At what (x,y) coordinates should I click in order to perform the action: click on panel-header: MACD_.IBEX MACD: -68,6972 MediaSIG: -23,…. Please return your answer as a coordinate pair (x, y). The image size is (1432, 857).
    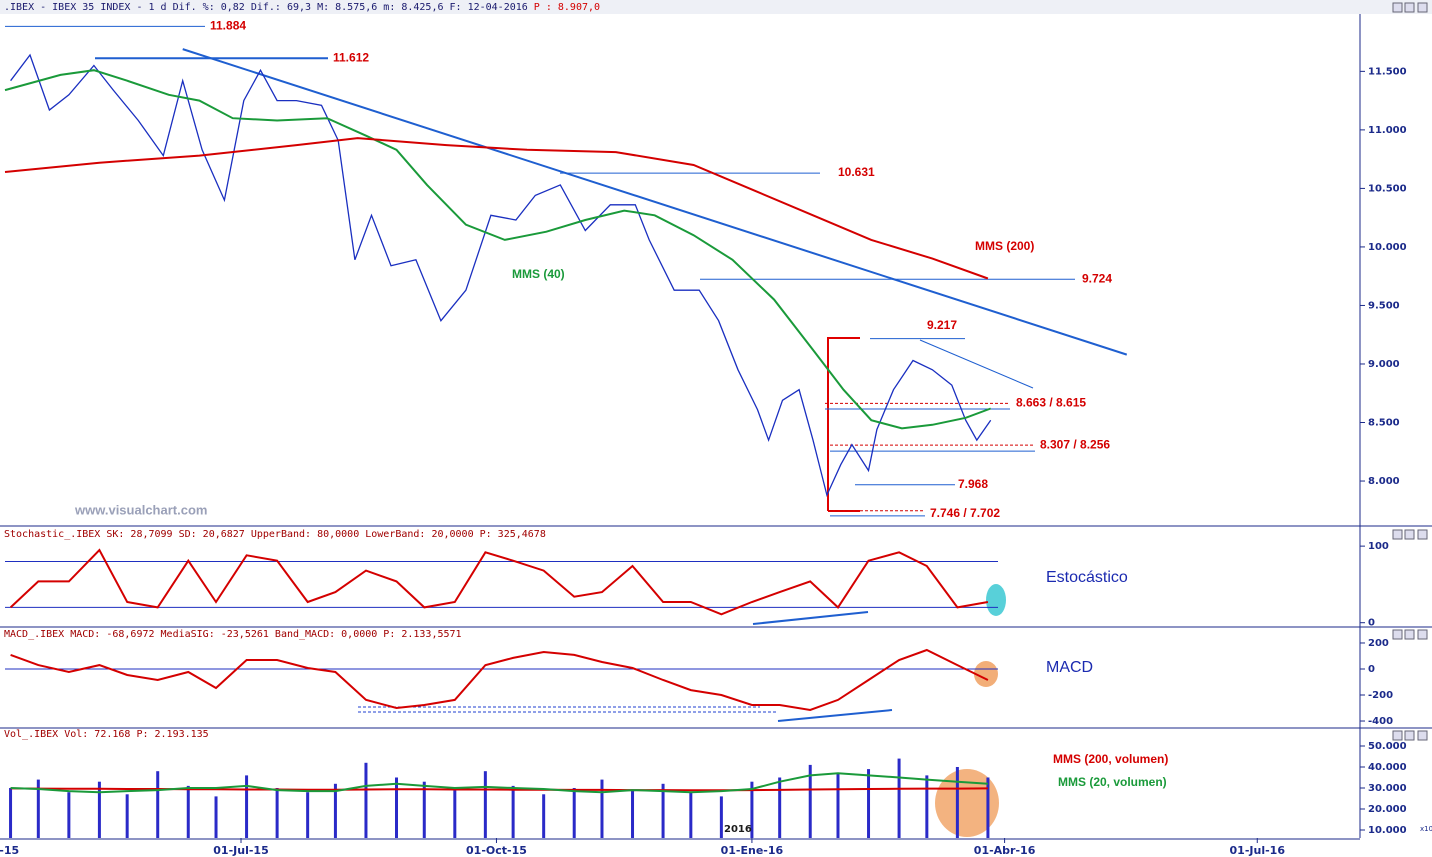
    Looking at the image, I should click on (233, 634).